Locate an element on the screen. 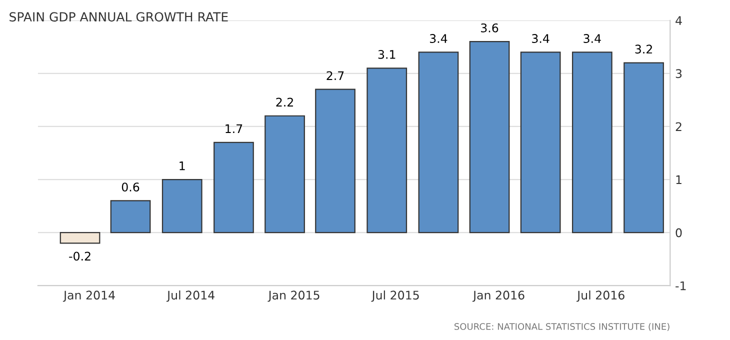 Image resolution: width=730 pixels, height=340 pixels. data-label: 2.2 is located at coordinates (284, 102).